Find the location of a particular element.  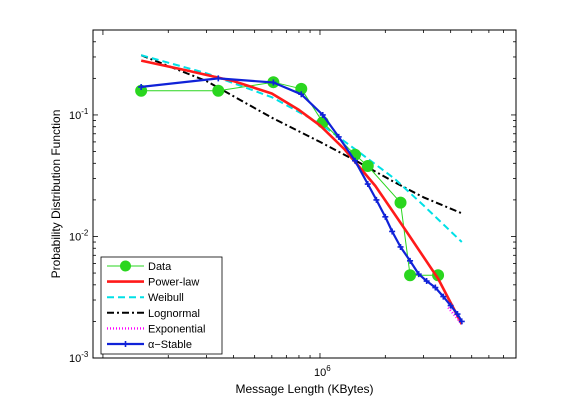

x-tick-label: 106 is located at coordinates (322, 371).